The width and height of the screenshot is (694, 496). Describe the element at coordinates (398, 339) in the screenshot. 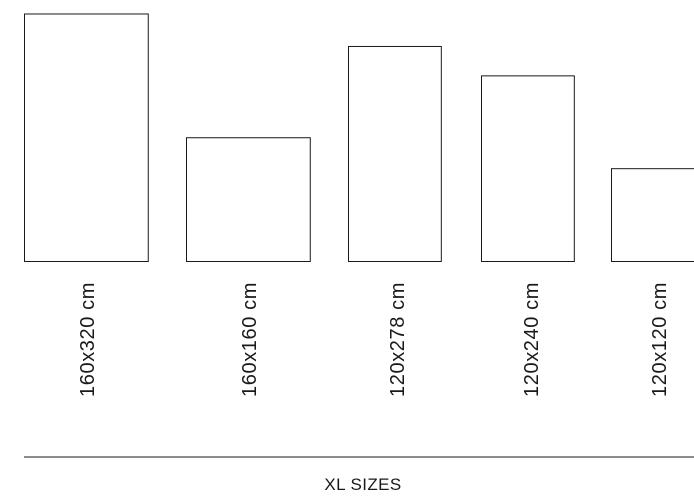

I see `size-label-3: 120x278 cm` at that location.